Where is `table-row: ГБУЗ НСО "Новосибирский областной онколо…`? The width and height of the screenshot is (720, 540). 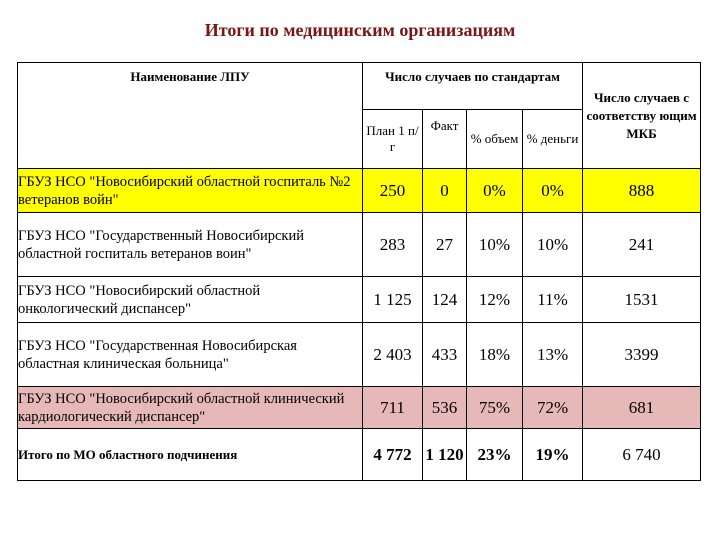 table-row: ГБУЗ НСО "Новосибирский областной онколо… is located at coordinates (359, 299).